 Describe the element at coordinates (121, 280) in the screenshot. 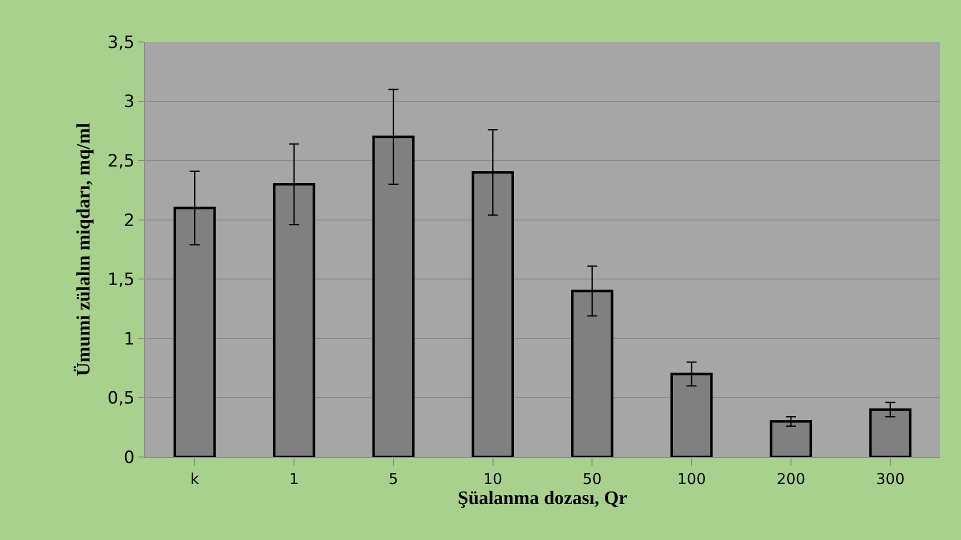

I see `y-tick-label: 1,5` at that location.